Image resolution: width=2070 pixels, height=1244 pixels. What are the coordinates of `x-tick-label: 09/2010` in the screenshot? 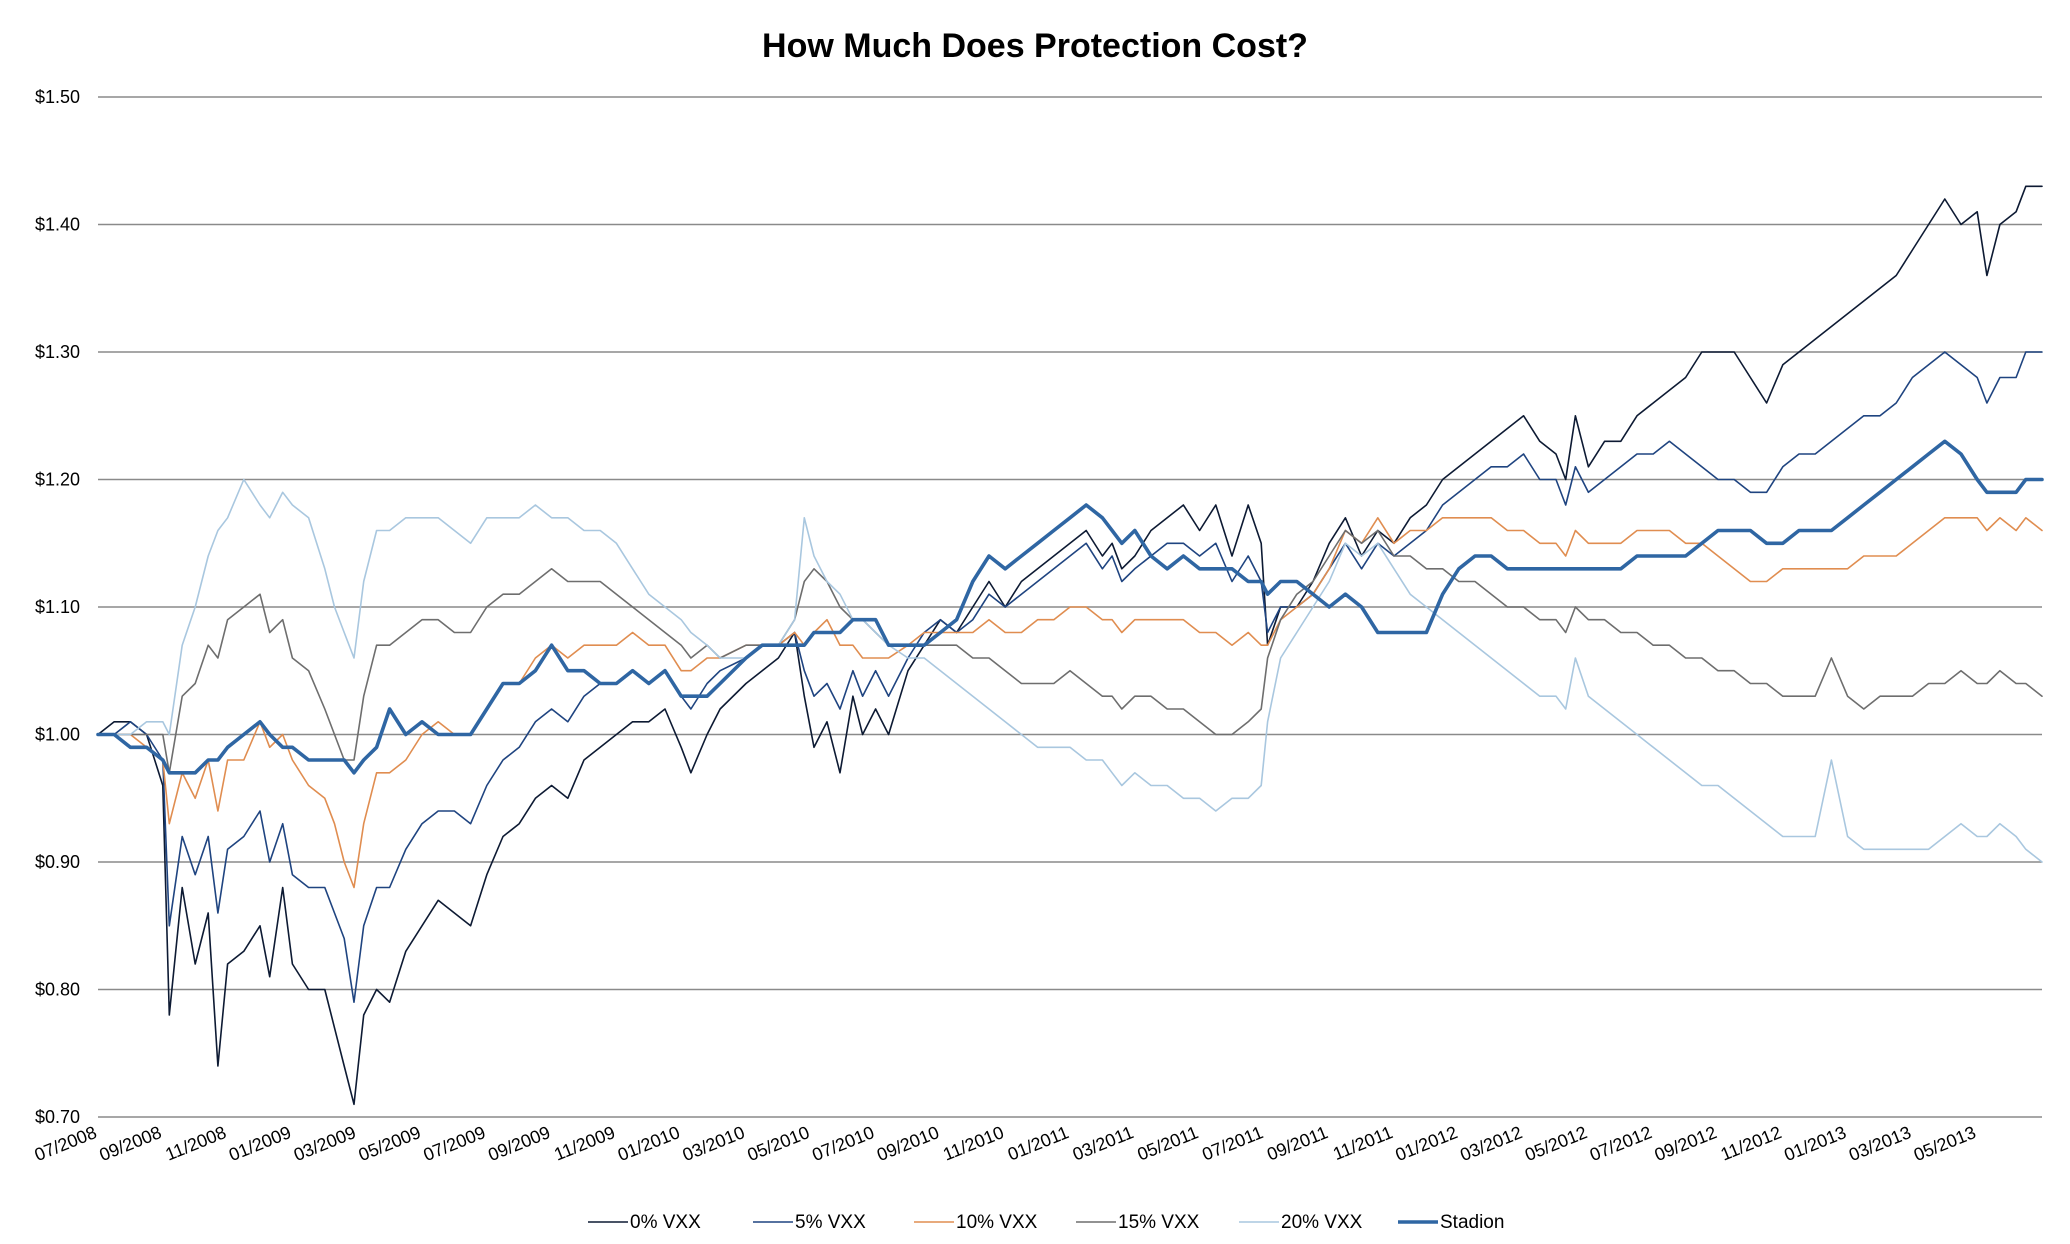 It's located at (908, 1143).